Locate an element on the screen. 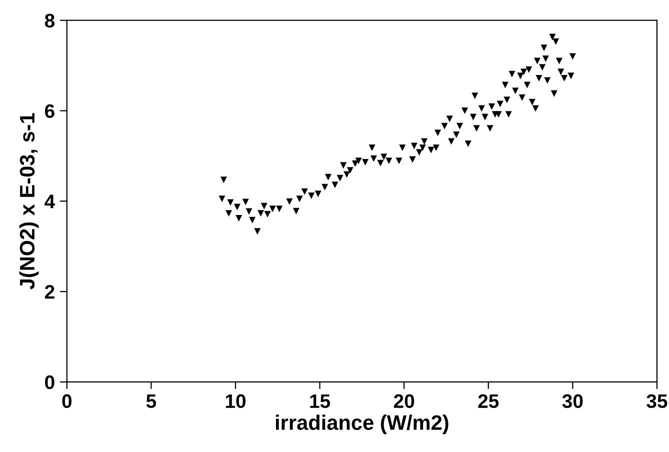 The width and height of the screenshot is (669, 452). x-tick-label: 30 is located at coordinates (572, 401).